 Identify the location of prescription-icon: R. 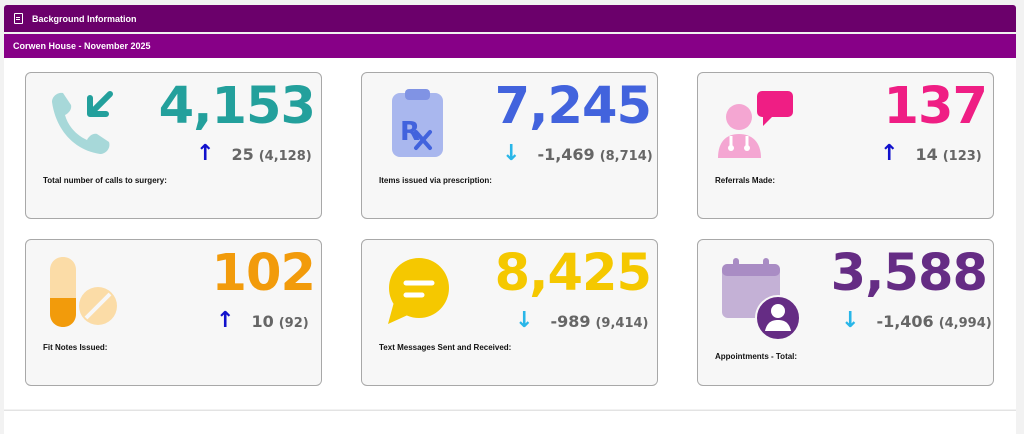
(417, 123).